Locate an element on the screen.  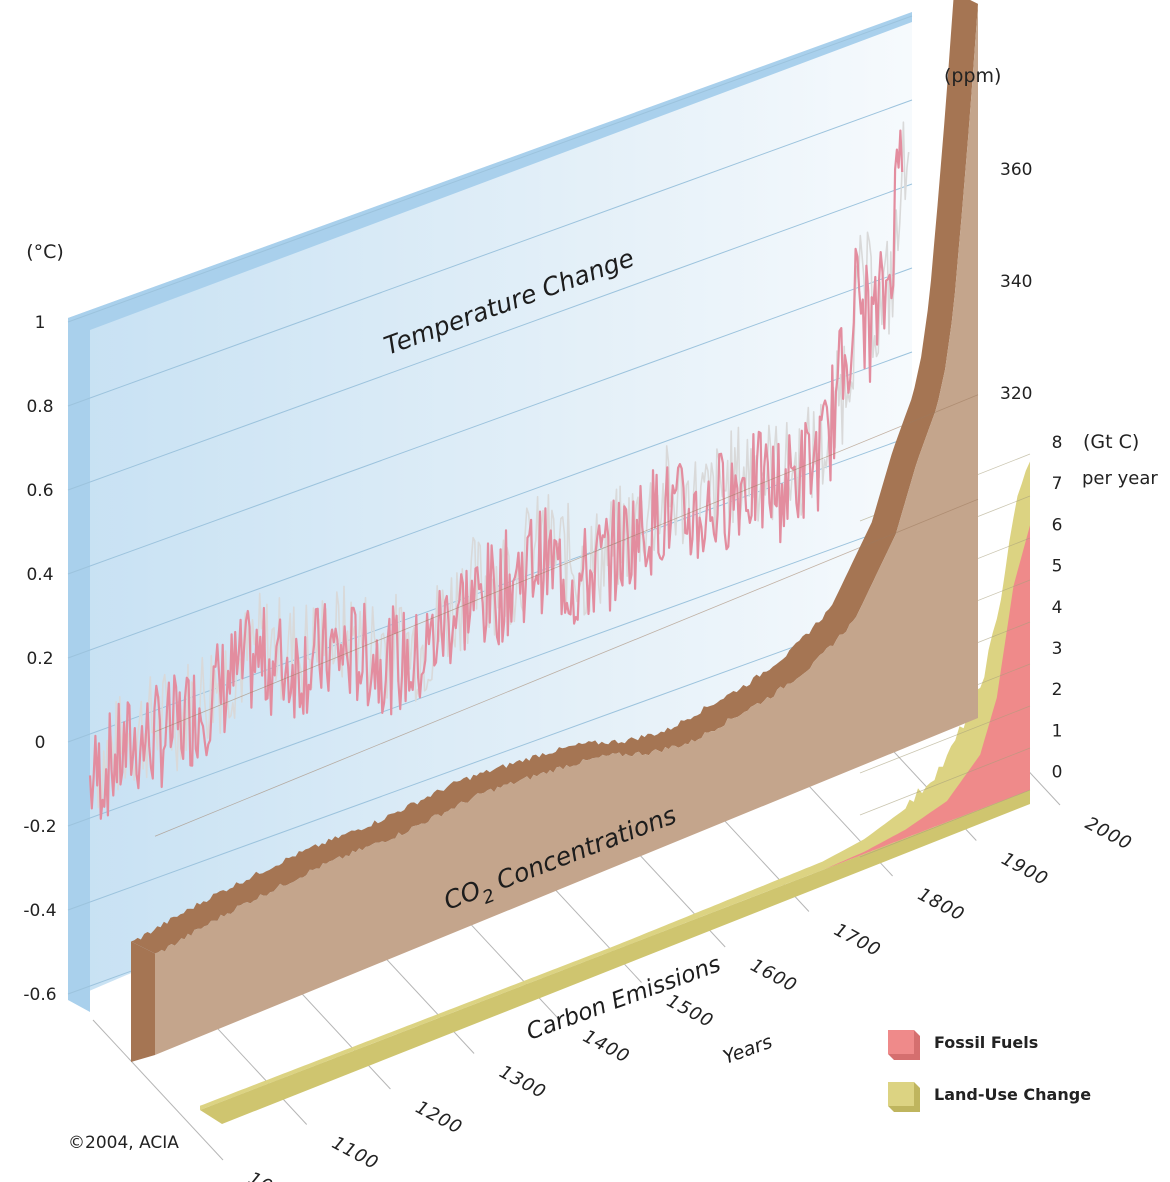
co2-tick-label: 320 is located at coordinates (1016, 394).